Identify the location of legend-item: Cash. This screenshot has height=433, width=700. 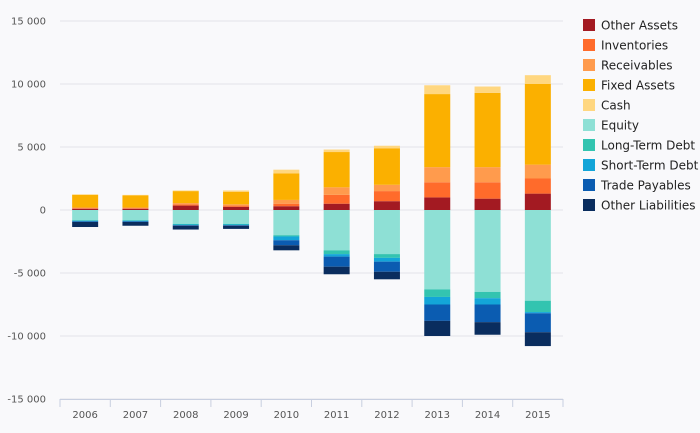
(607, 106).